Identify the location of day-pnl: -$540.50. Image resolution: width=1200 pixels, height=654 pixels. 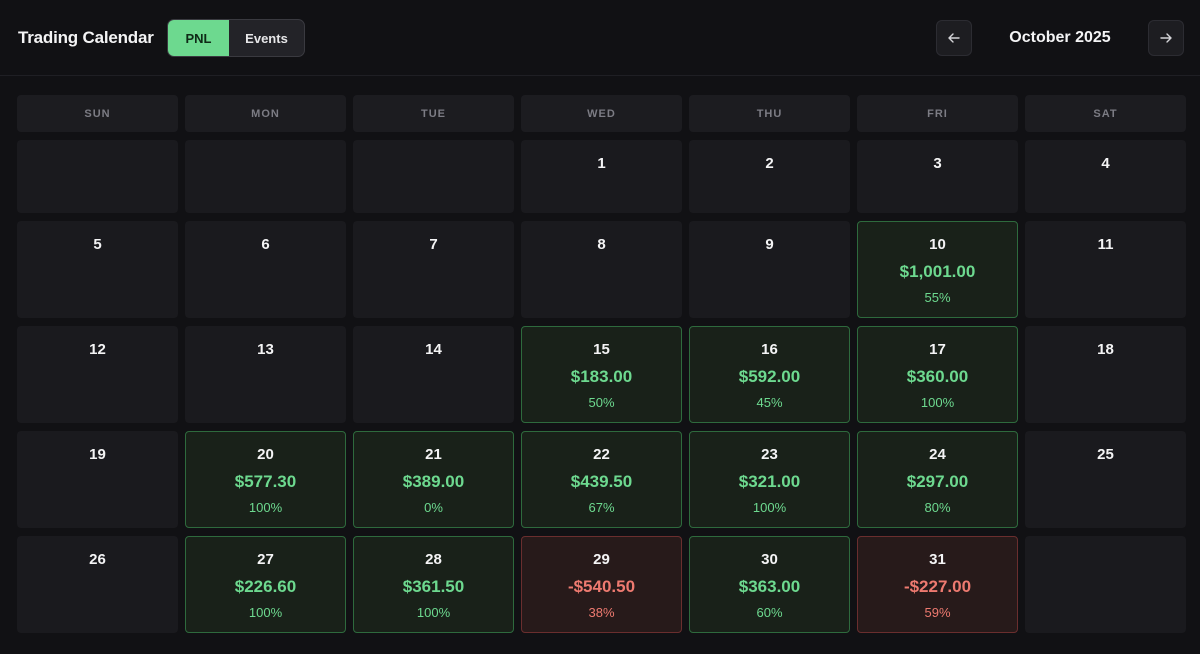
(601, 586).